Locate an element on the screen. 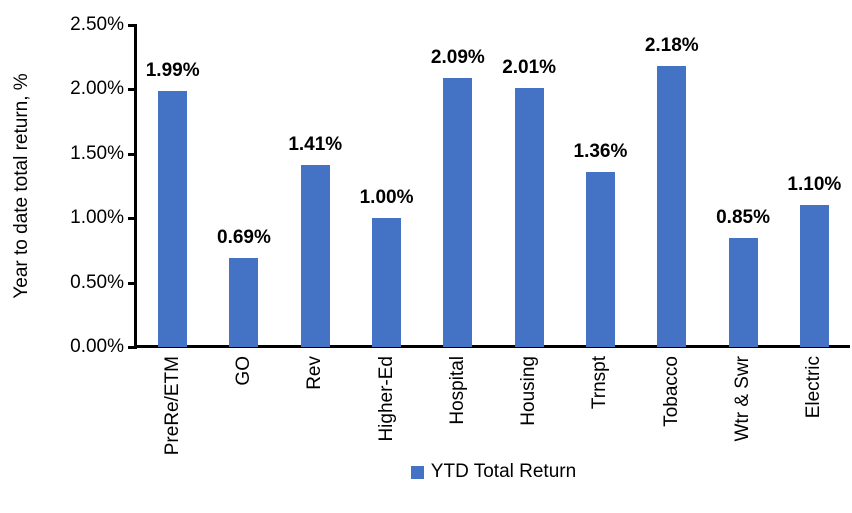  bar-value-label: 0.69% is located at coordinates (244, 238).